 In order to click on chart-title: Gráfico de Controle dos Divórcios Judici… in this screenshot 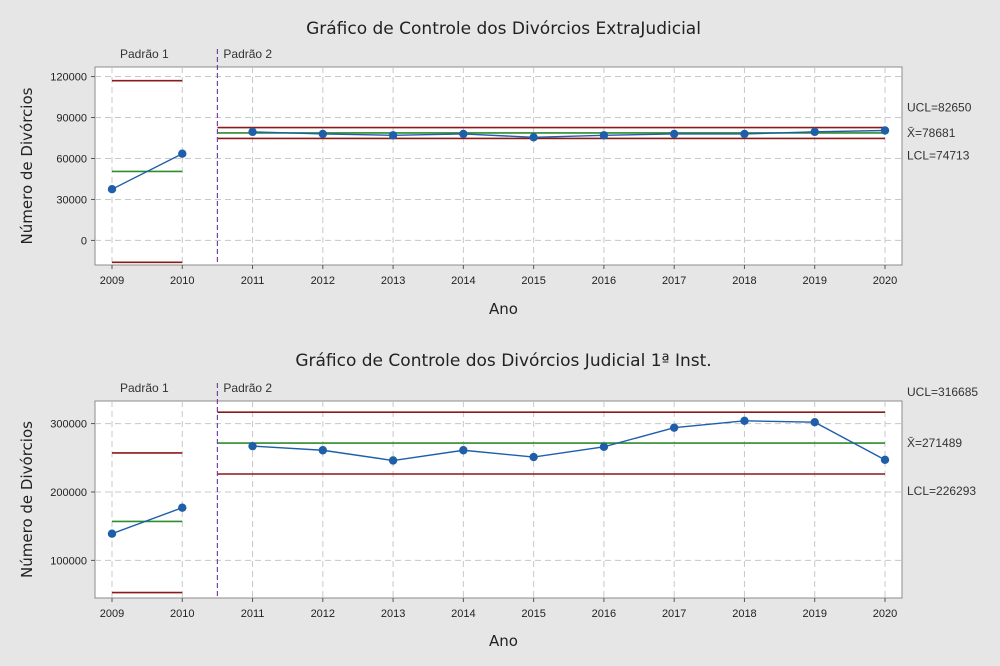, I will do `click(503, 361)`.